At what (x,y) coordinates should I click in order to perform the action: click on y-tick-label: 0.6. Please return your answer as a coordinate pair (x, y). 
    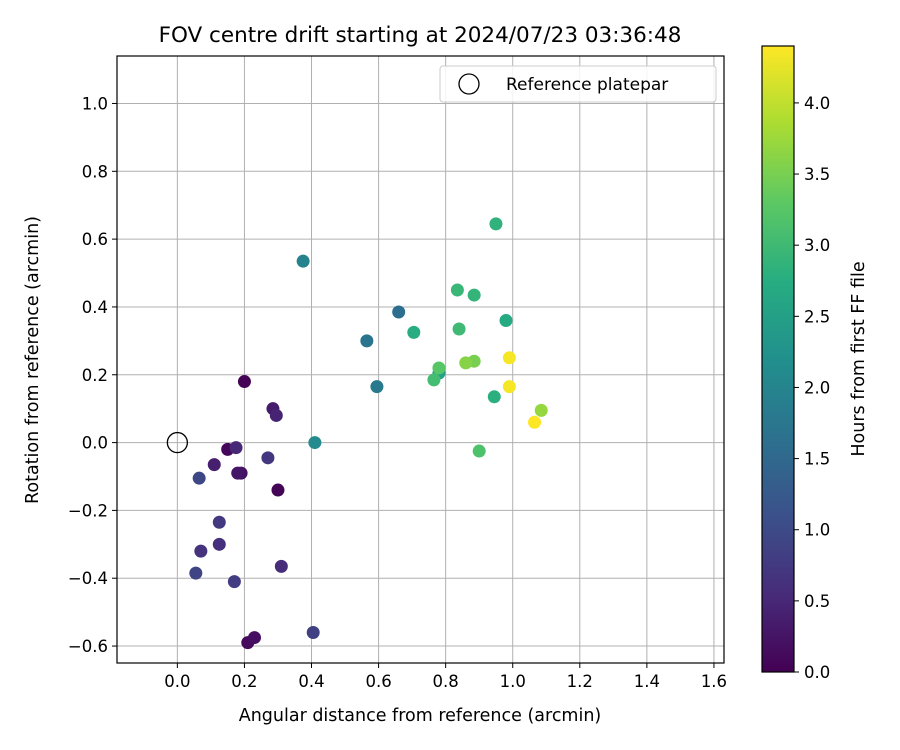
    Looking at the image, I should click on (95, 239).